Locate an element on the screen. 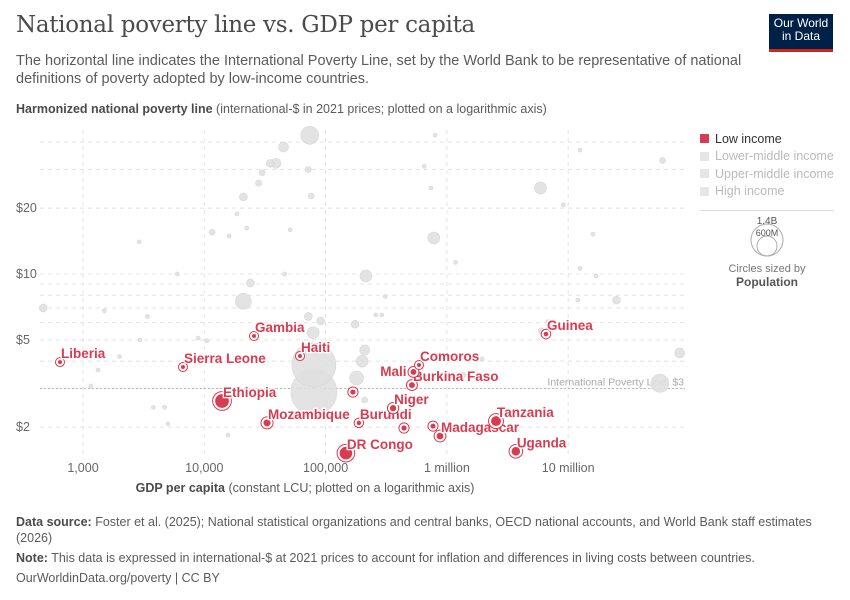  size-legend-circles: 1.4B 600M is located at coordinates (767, 236).